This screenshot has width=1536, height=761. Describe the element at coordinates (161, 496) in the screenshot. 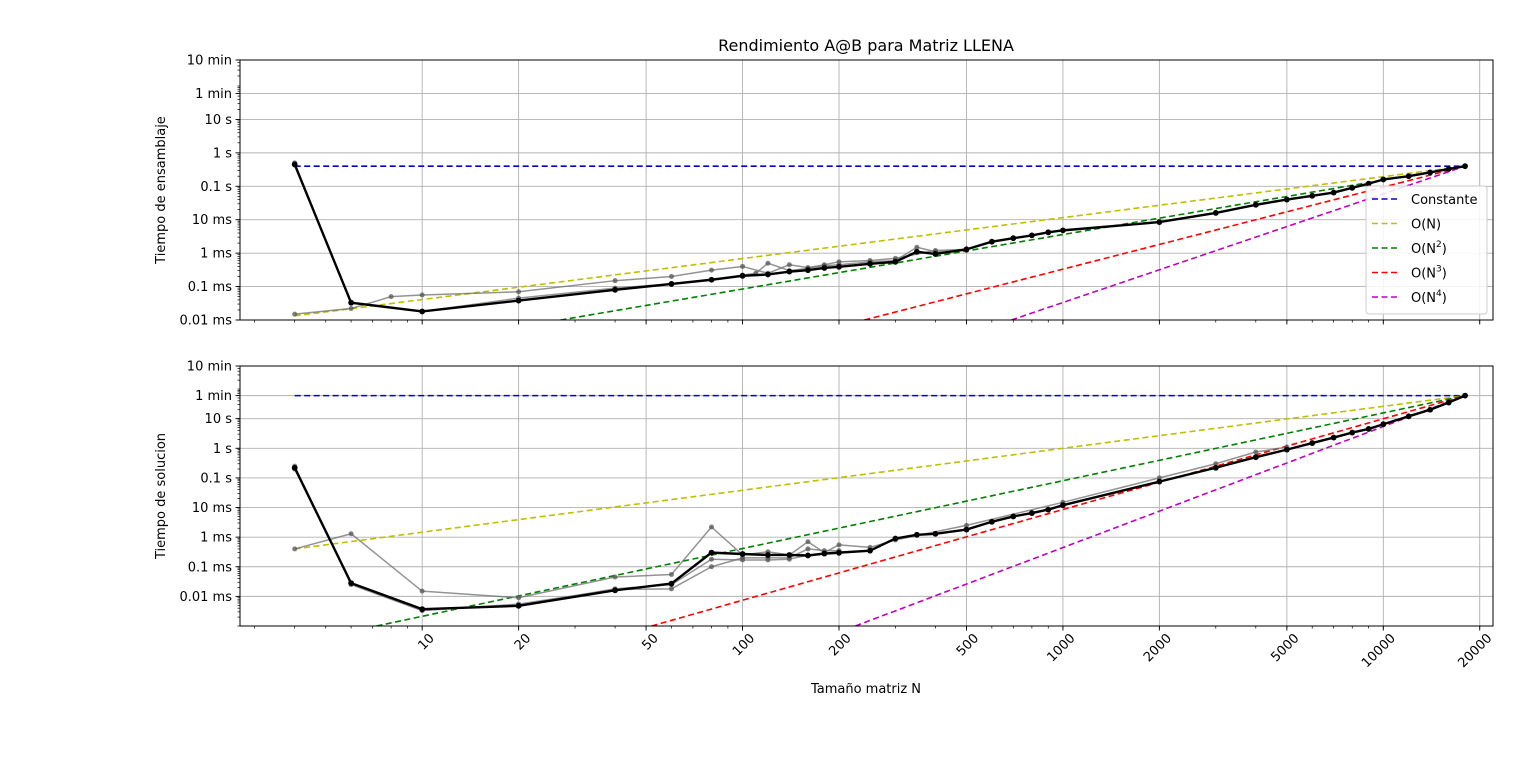

I see `y-axis-label: Tiempo de solucion` at that location.